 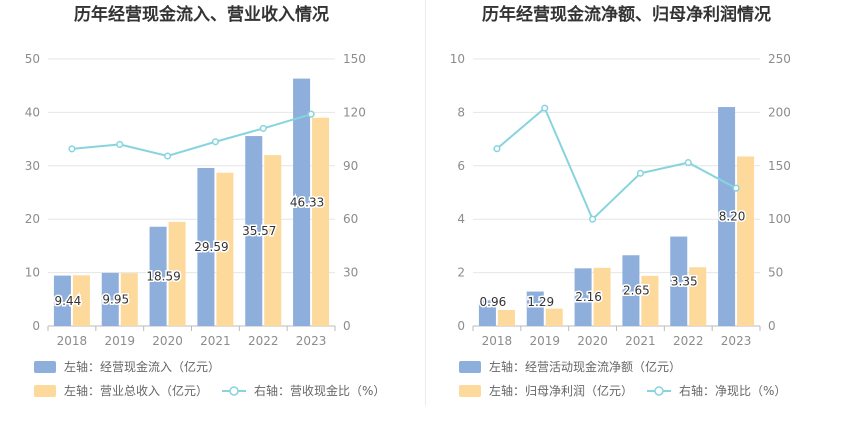 What do you see at coordinates (354, 112) in the screenshot?
I see `y-right-tick-label: 120` at bounding box center [354, 112].